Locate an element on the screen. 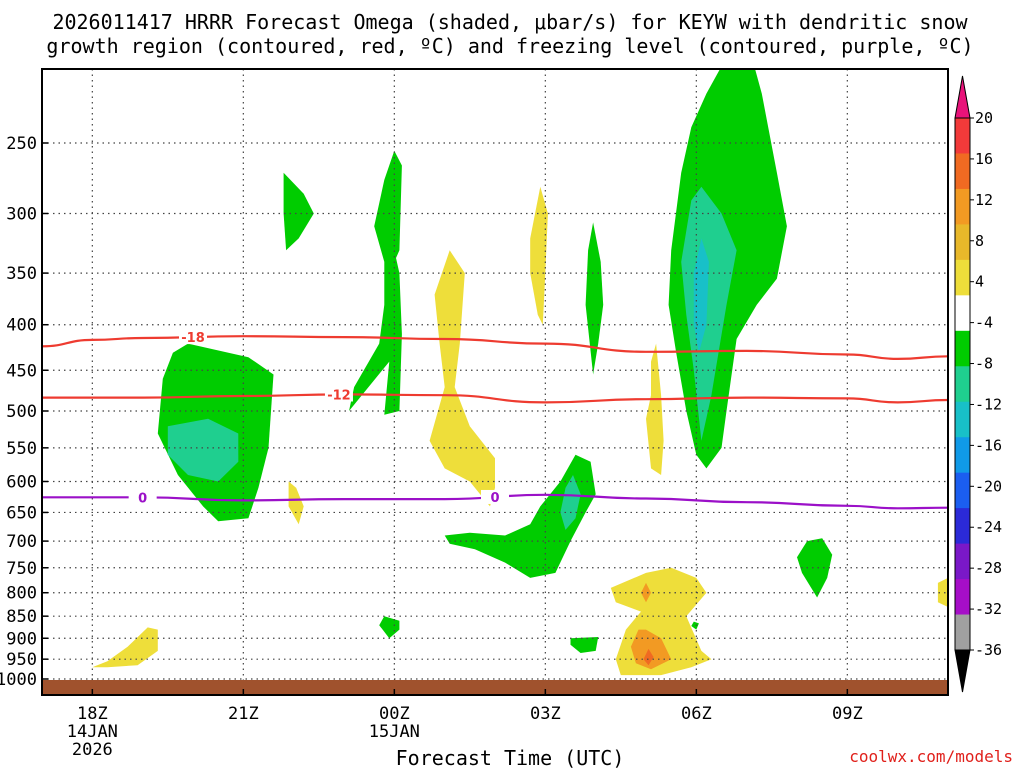 The width and height of the screenshot is (1024, 768). colorbar-tick-8: -16 is located at coordinates (988, 445).